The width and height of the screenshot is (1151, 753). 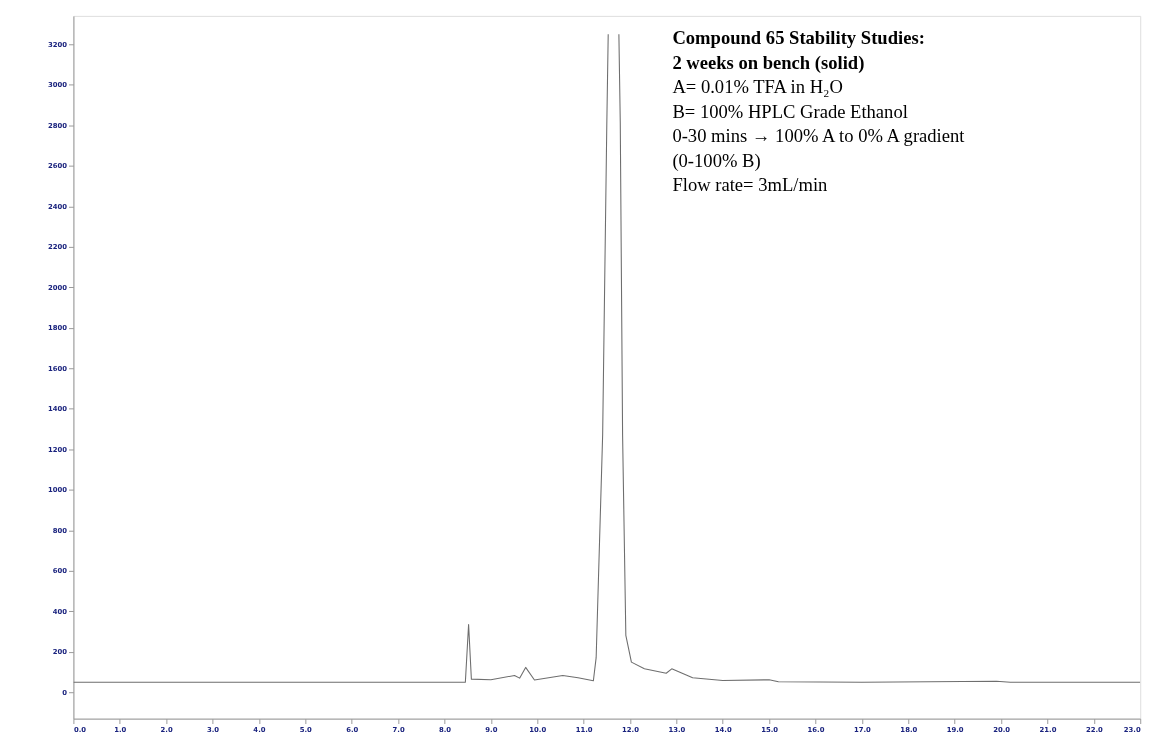 I want to click on annotation: A= 0.01% TFA in H₂O, so click(x=757, y=87).